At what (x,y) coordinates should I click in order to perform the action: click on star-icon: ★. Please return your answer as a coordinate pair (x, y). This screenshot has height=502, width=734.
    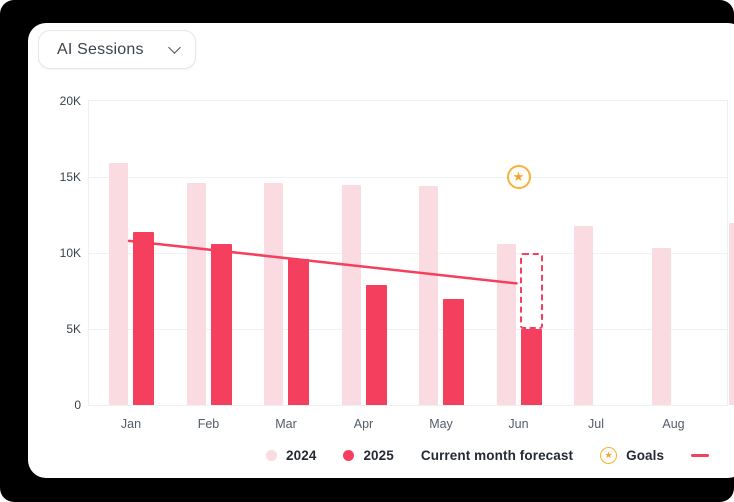
    Looking at the image, I should click on (518, 176).